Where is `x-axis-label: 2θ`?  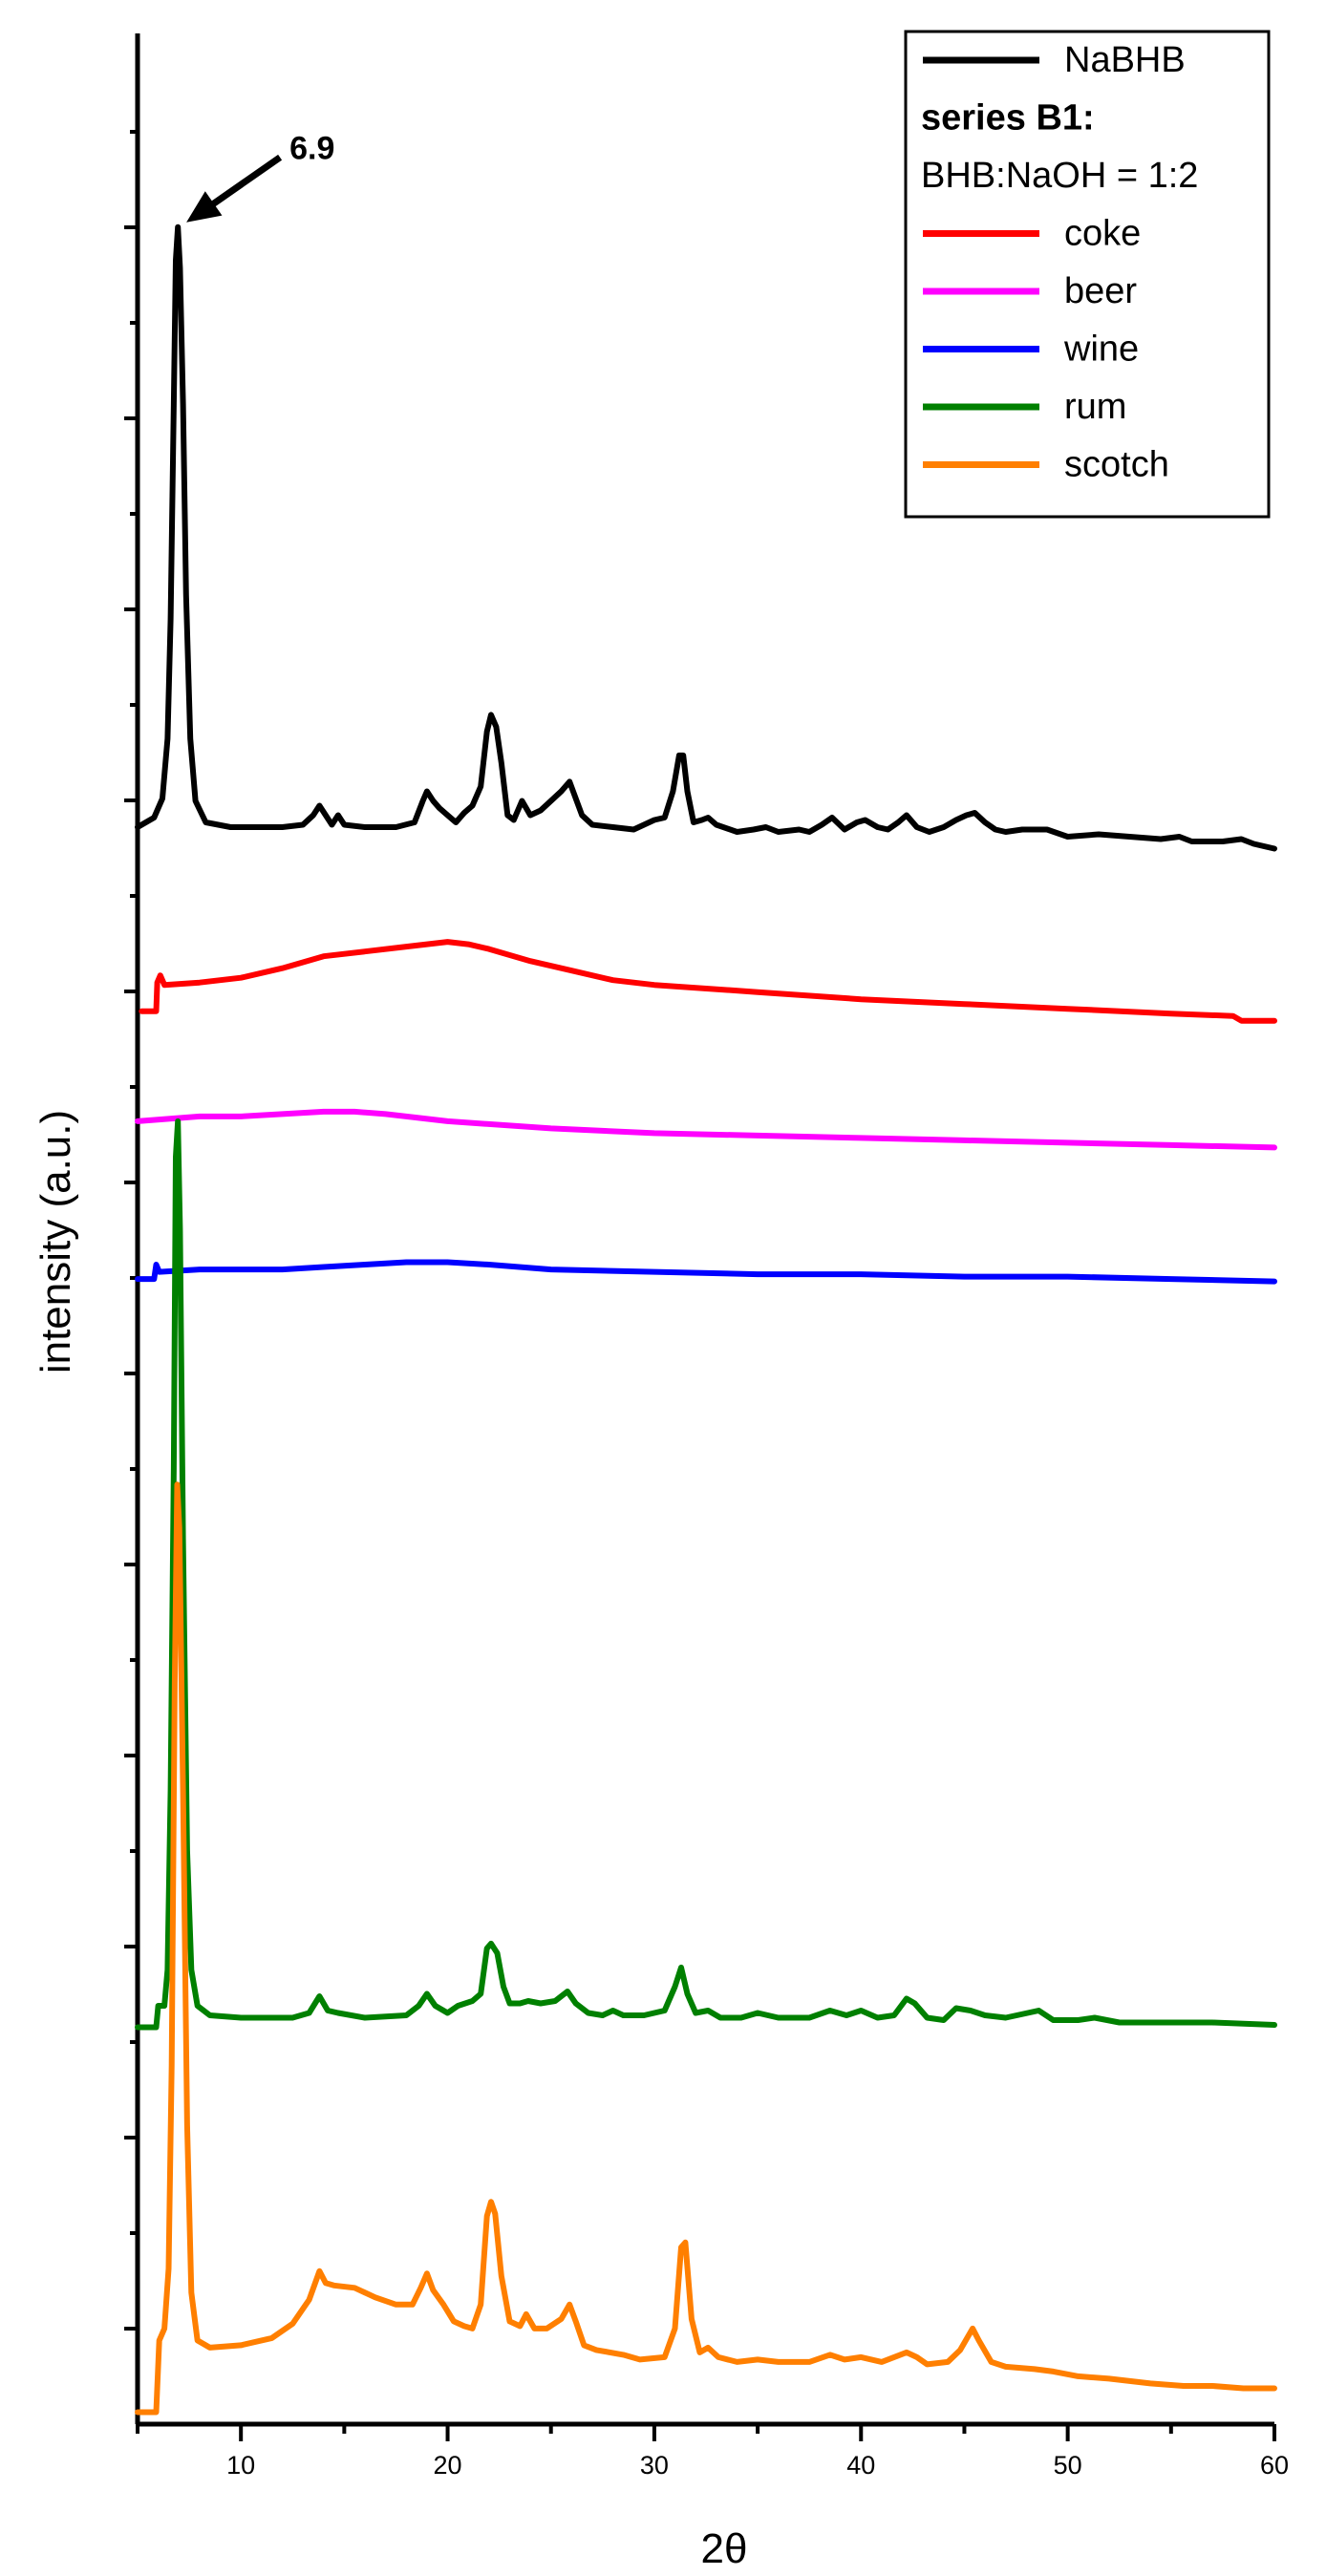 x-axis-label: 2θ is located at coordinates (724, 2548).